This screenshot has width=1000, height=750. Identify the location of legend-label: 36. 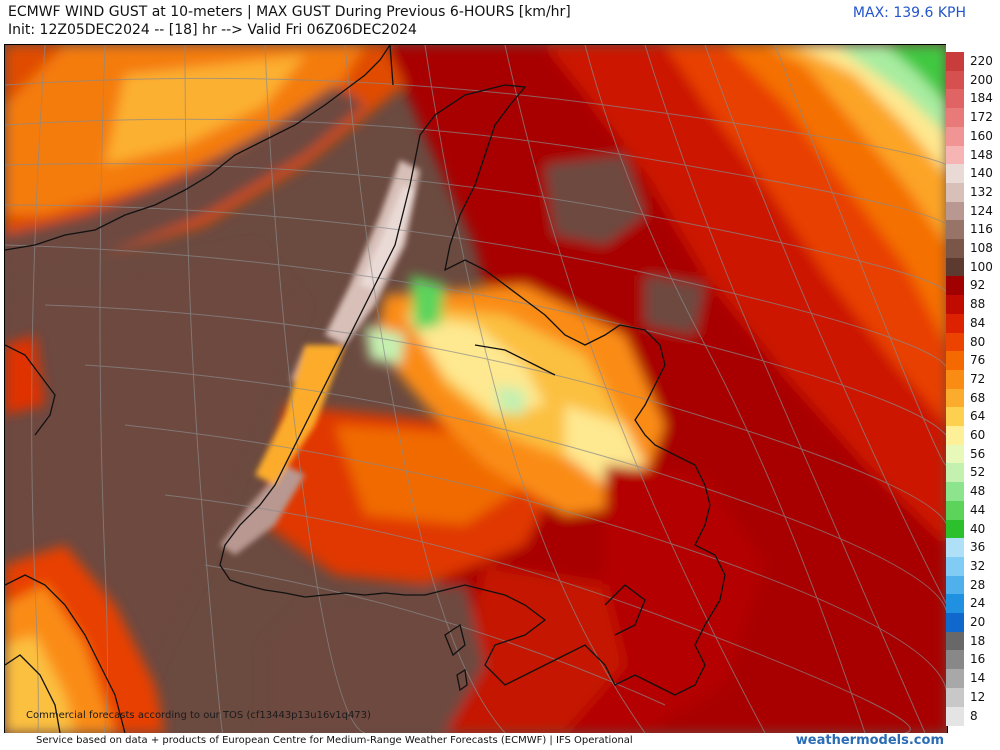
(978, 547).